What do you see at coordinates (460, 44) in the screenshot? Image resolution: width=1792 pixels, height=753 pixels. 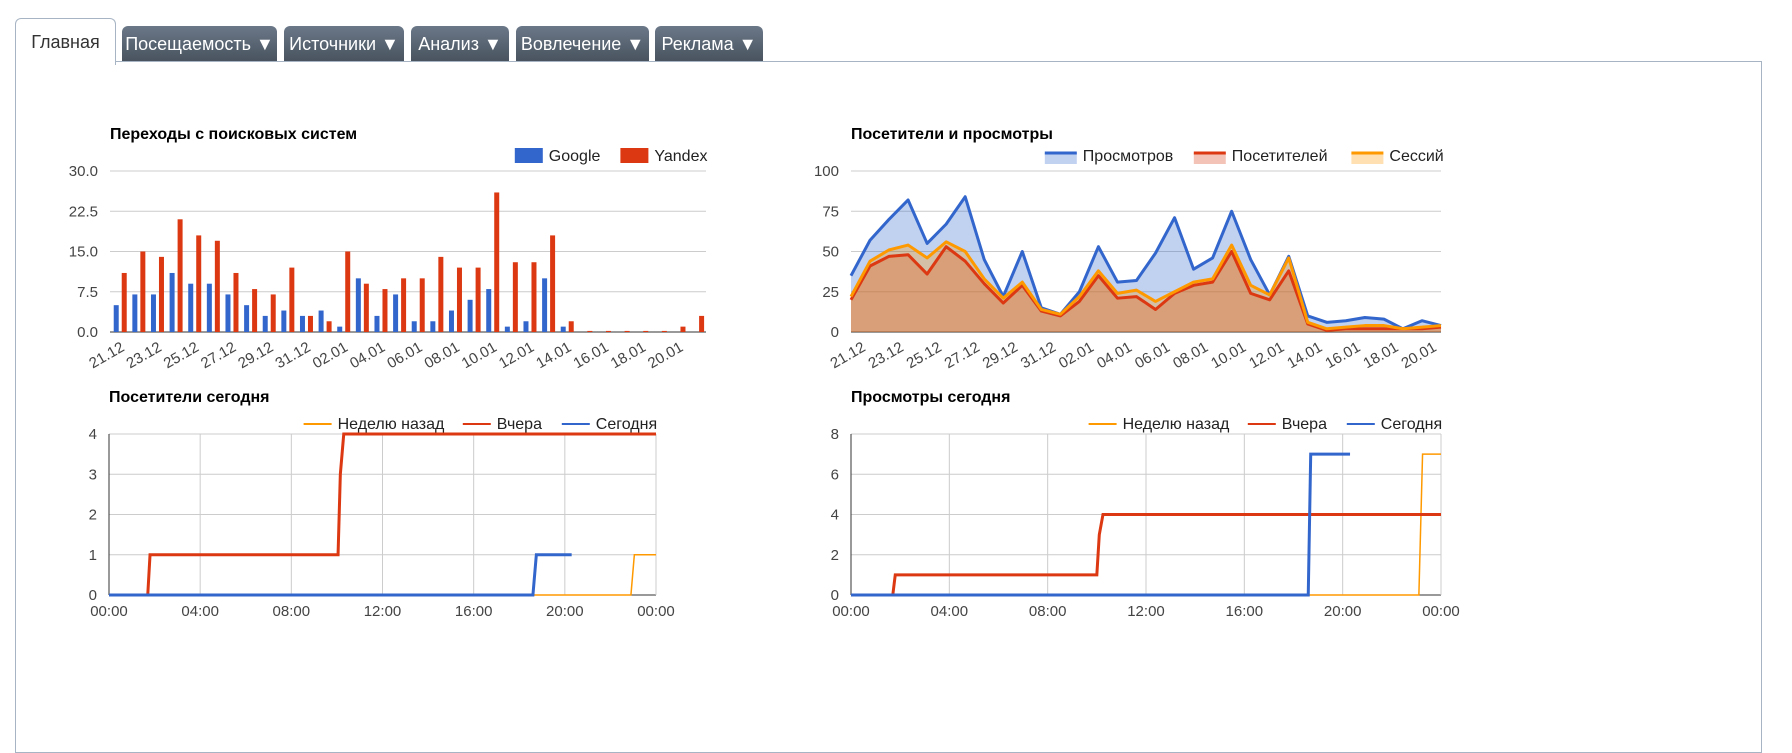 I see `tab-analysis: Анализ ▼` at bounding box center [460, 44].